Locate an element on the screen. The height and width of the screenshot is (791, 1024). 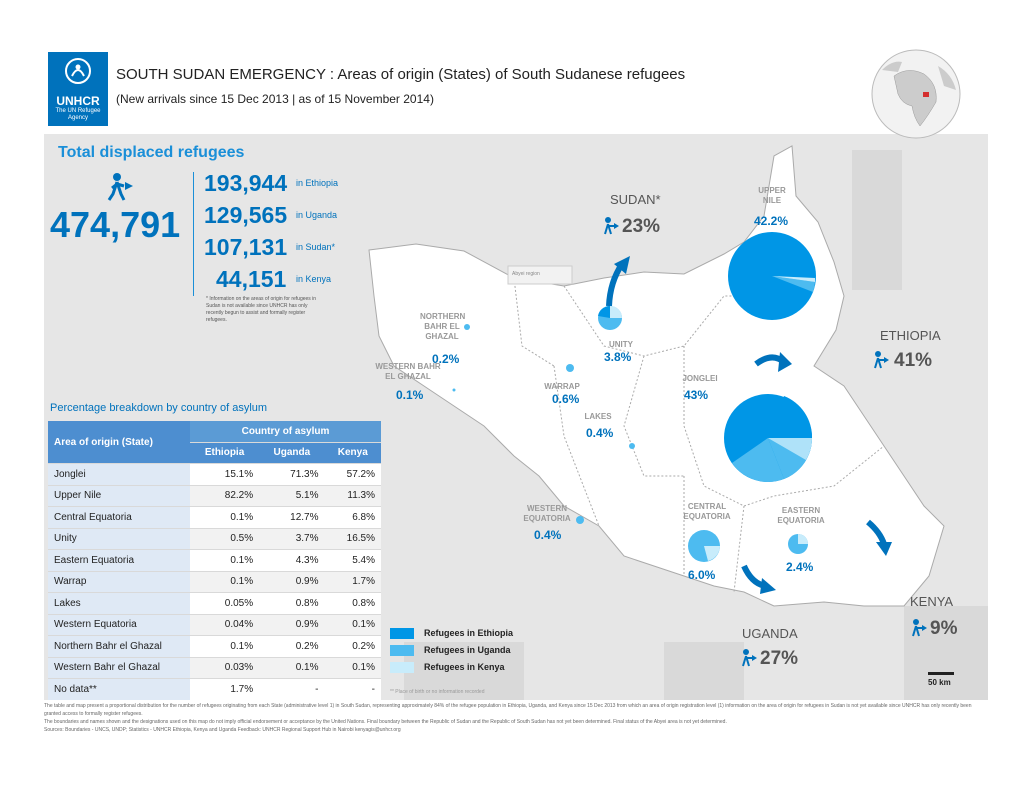
count-value: 129,565 is located at coordinates (246, 215).